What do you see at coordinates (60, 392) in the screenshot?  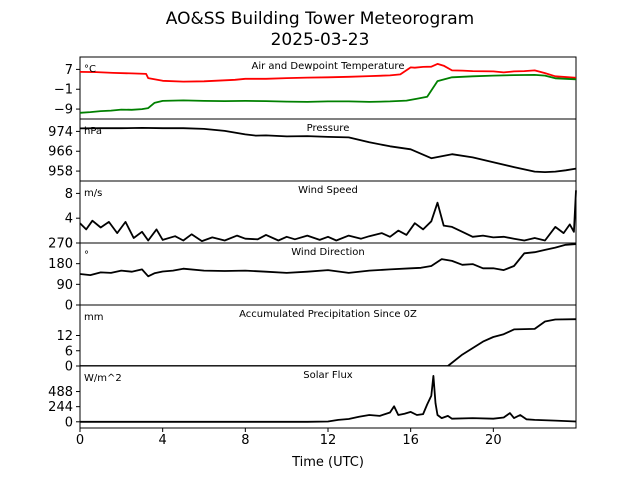 I see `y-tick-label: 488` at bounding box center [60, 392].